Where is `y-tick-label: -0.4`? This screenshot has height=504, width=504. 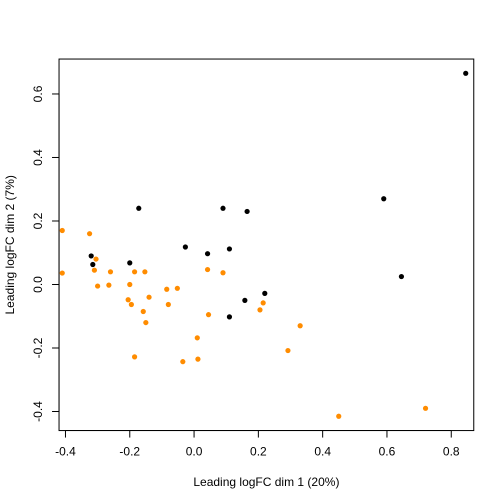
y-tick-label: -0.4 is located at coordinates (38, 411).